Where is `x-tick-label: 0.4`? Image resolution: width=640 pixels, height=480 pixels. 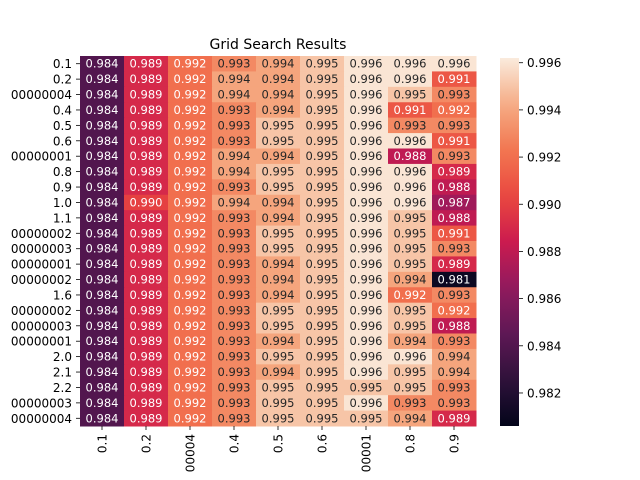
x-tick-label: 0.4 is located at coordinates (235, 443).